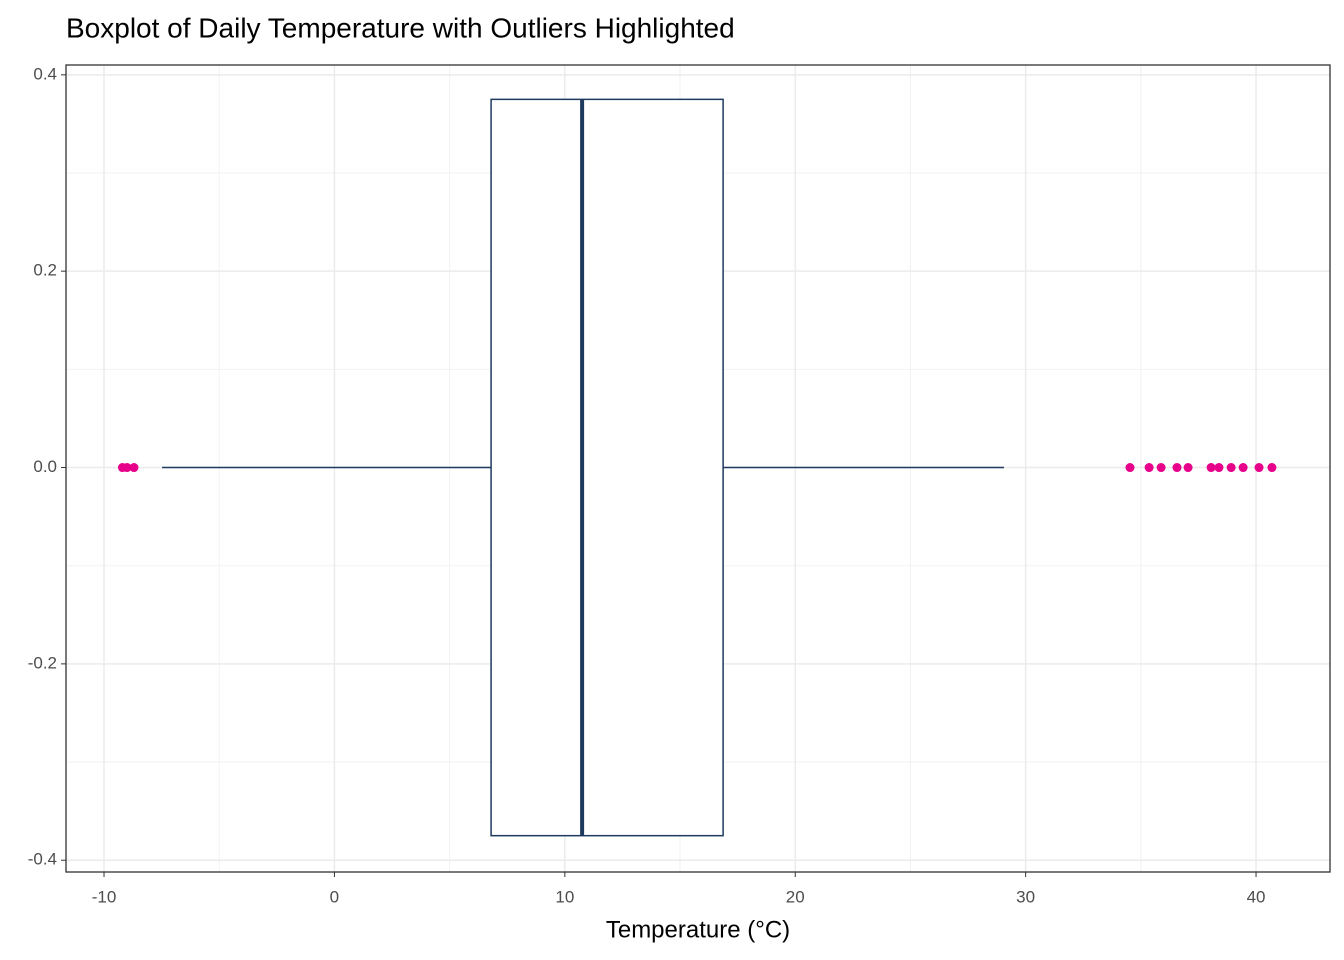 This screenshot has height=960, width=1344. What do you see at coordinates (104, 896) in the screenshot?
I see `x-tick-label: -10` at bounding box center [104, 896].